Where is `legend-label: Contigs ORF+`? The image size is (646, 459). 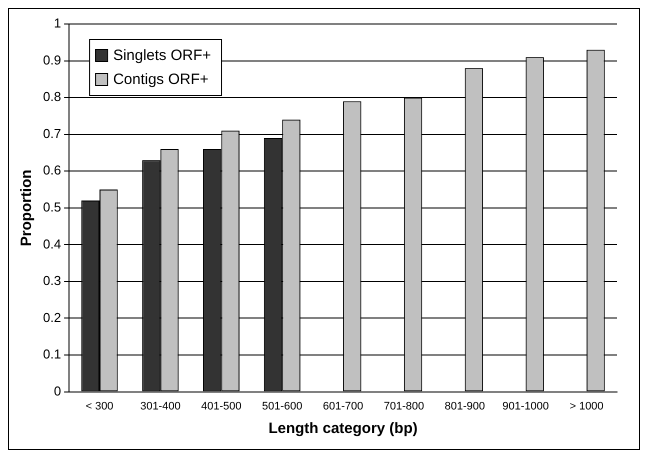 legend-label: Contigs ORF+ is located at coordinates (161, 79).